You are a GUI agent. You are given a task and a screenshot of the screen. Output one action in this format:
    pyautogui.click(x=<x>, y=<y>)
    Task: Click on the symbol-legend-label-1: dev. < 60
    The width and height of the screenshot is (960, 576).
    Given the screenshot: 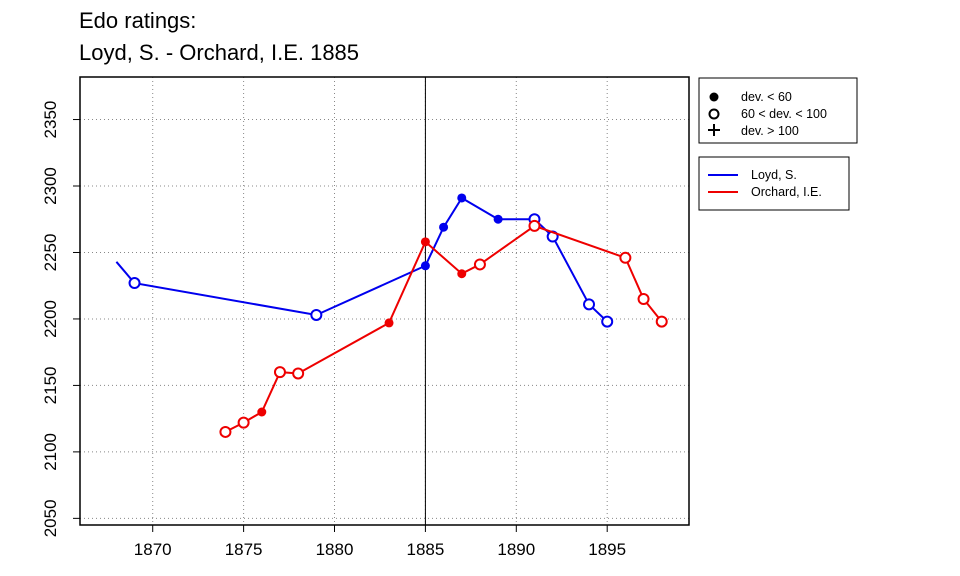 What is the action you would take?
    pyautogui.click(x=766, y=97)
    